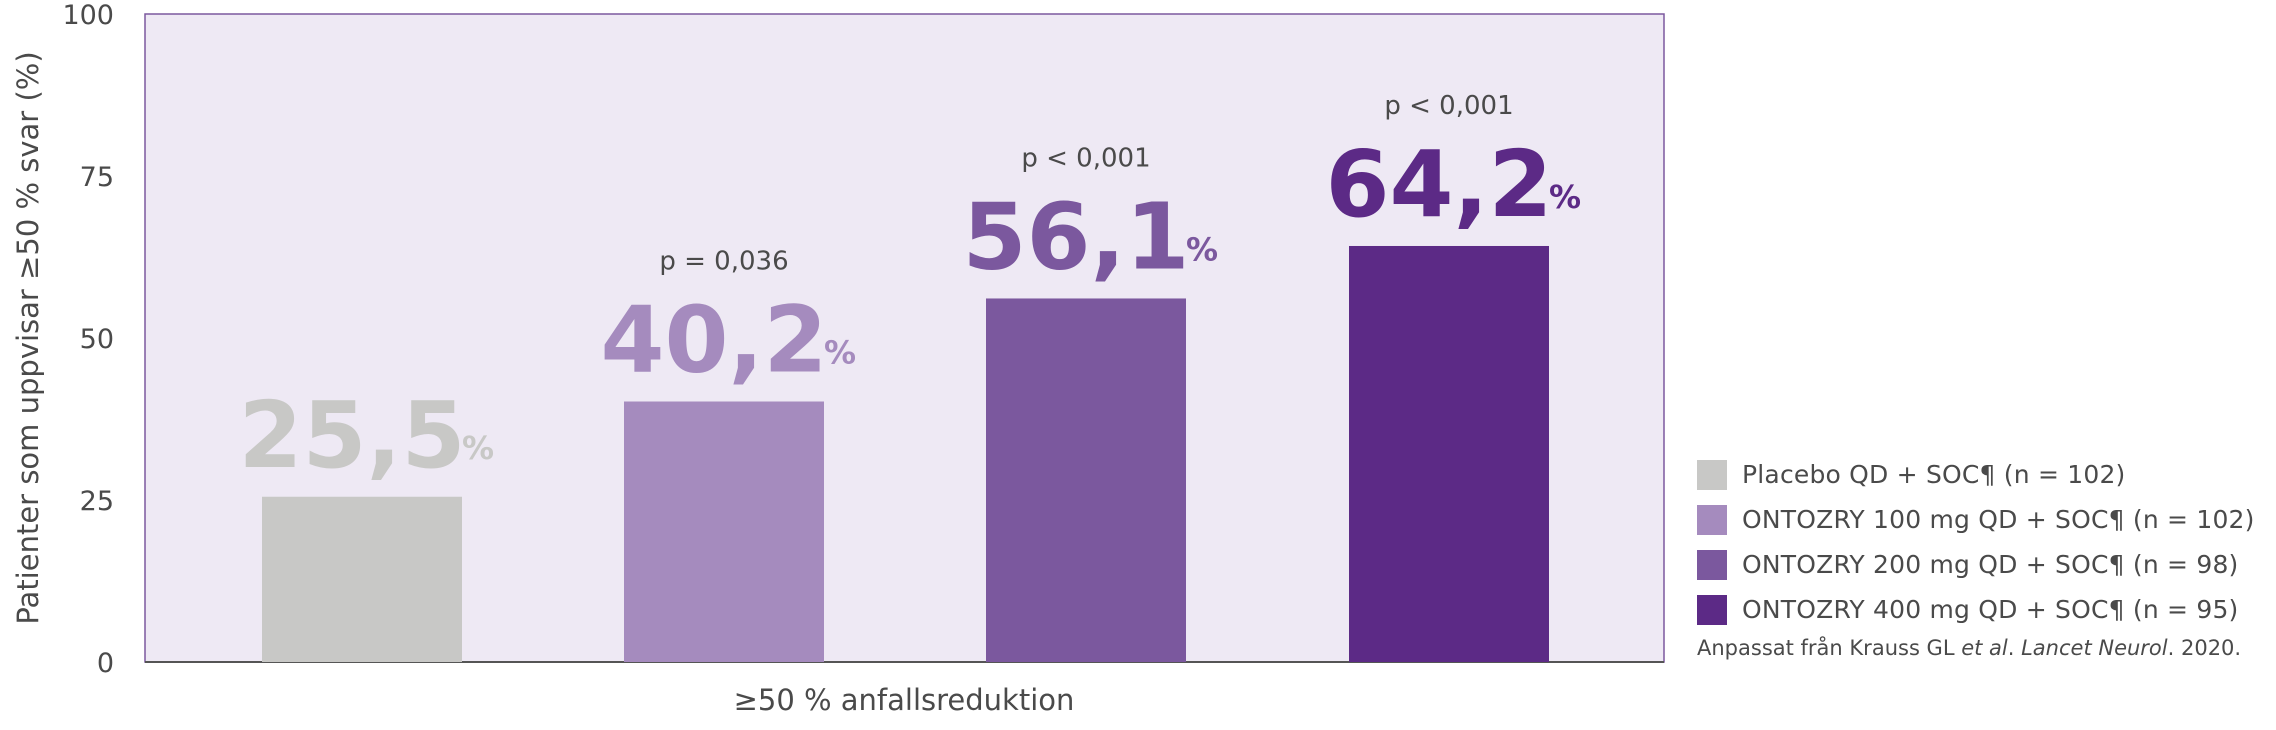 This screenshot has height=730, width=2276. I want to click on data-label: 64,2, so click(1439, 184).